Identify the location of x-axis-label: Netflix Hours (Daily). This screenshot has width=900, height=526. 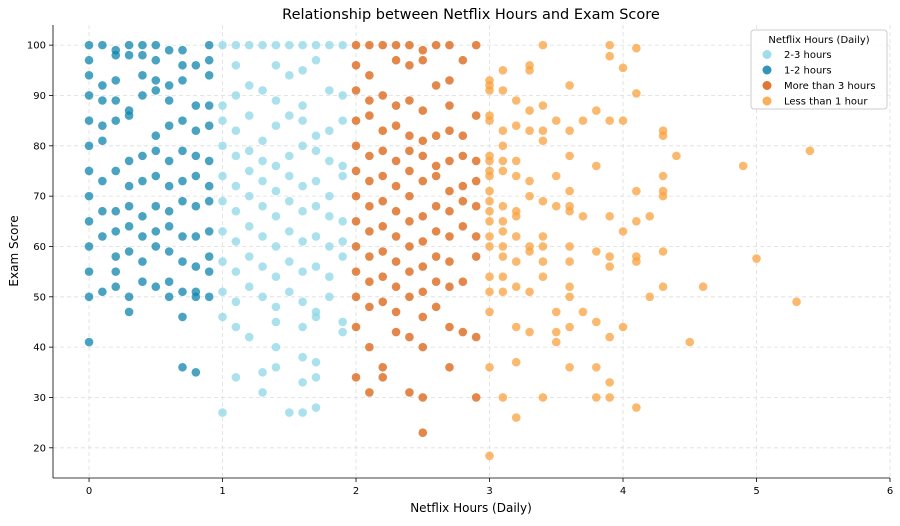
(471, 508).